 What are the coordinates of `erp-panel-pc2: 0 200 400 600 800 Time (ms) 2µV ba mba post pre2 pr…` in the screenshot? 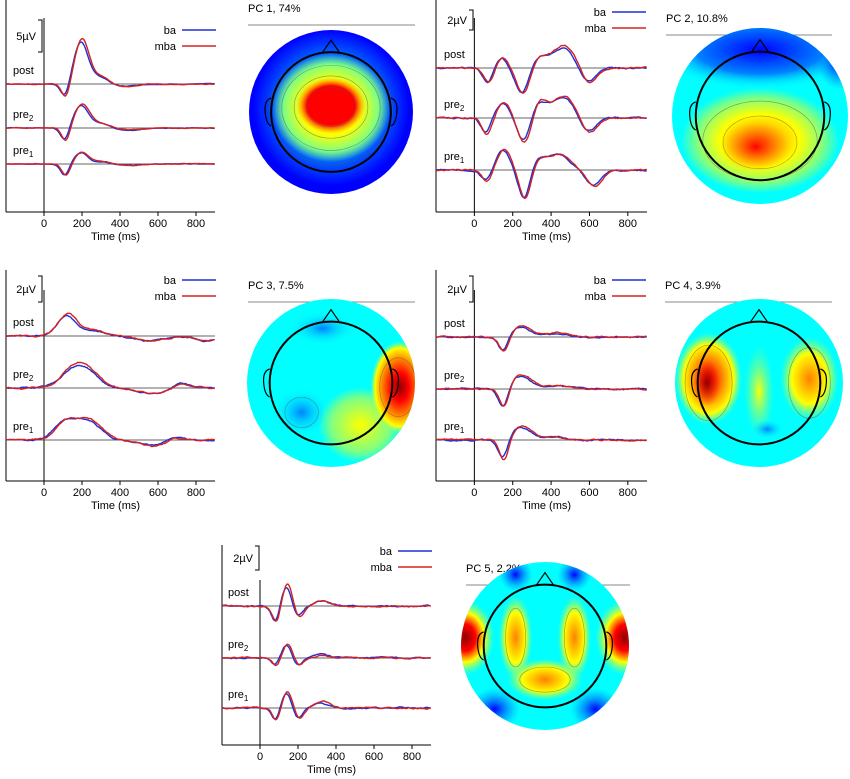 It's located at (541, 121).